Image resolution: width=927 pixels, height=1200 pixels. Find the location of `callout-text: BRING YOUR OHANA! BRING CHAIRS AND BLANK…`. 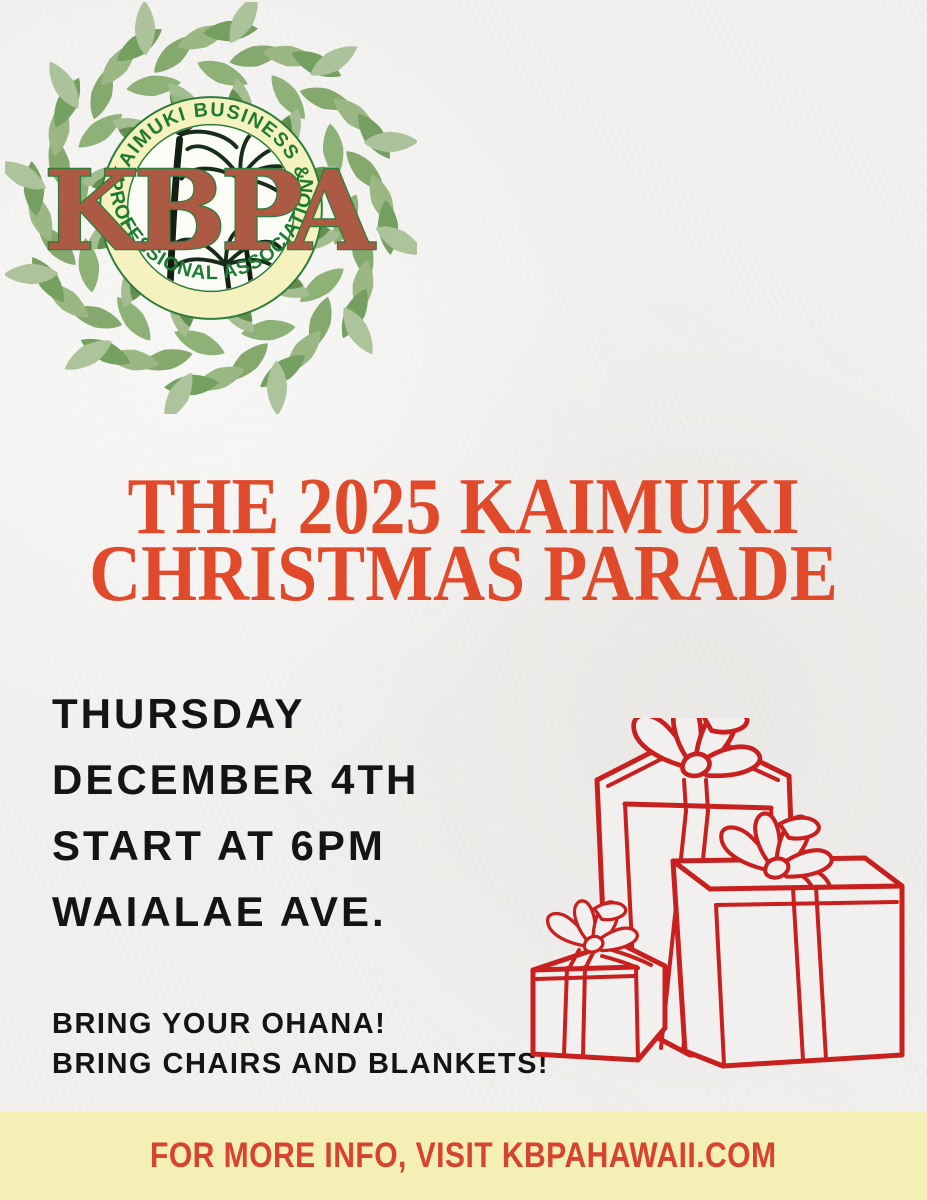

callout-text: BRING YOUR OHANA! BRING CHAIRS AND BLANK… is located at coordinates (300, 1044).